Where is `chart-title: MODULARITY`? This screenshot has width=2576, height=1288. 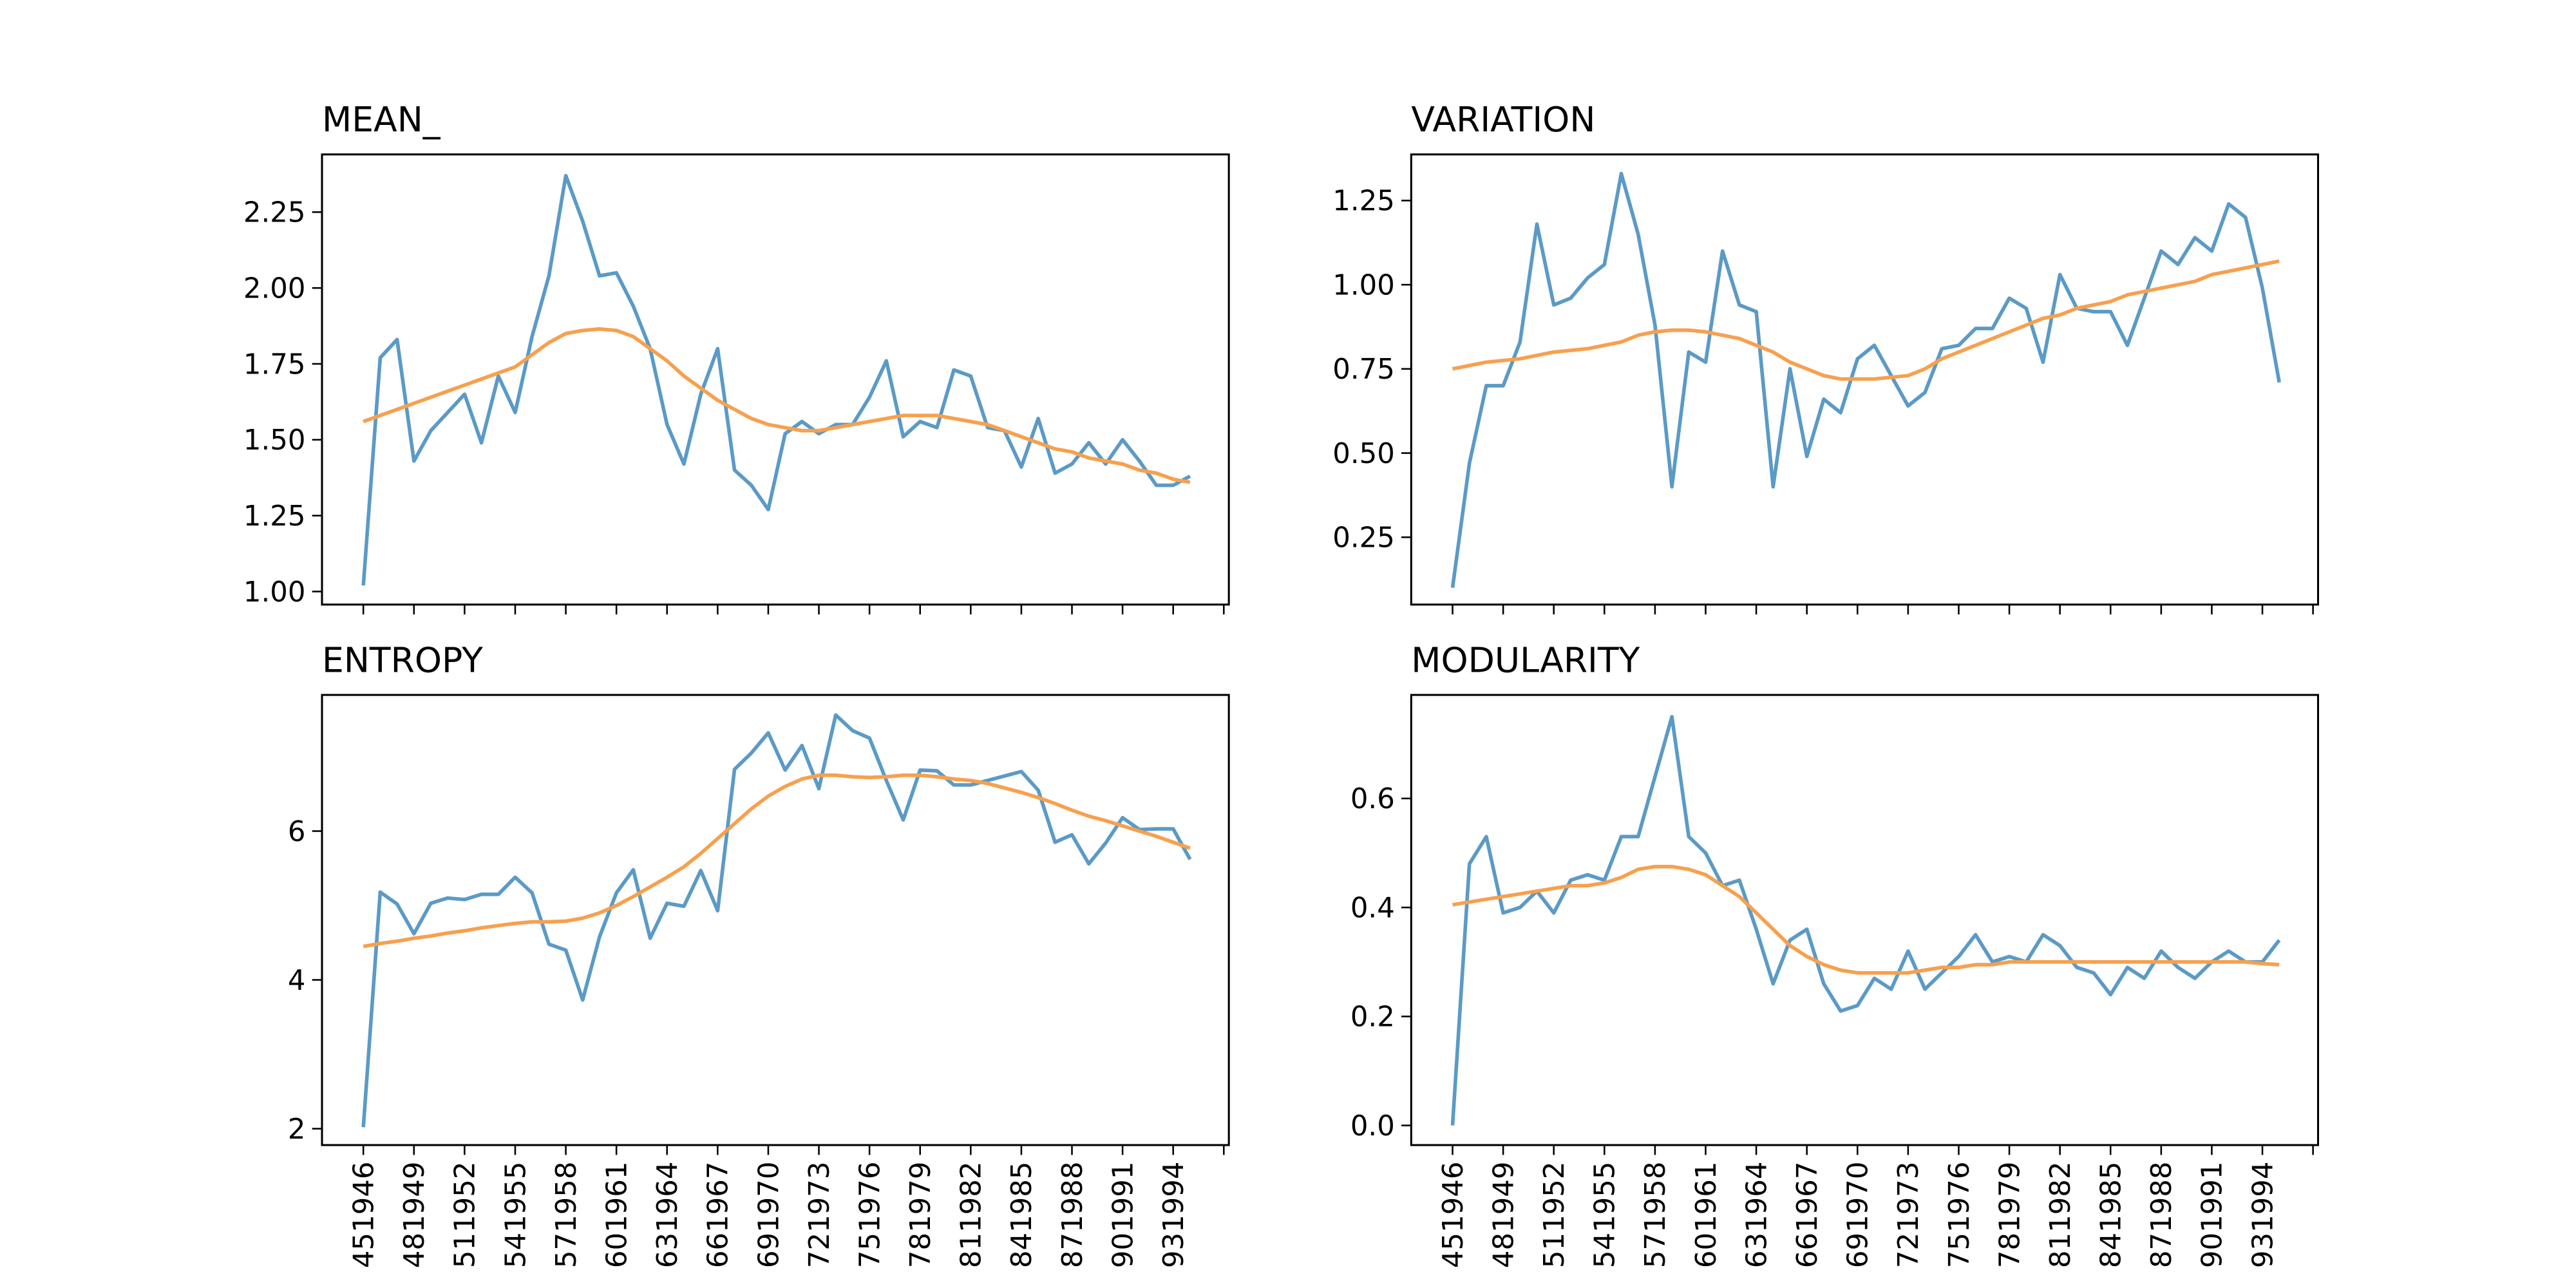
chart-title: MODULARITY is located at coordinates (1525, 659).